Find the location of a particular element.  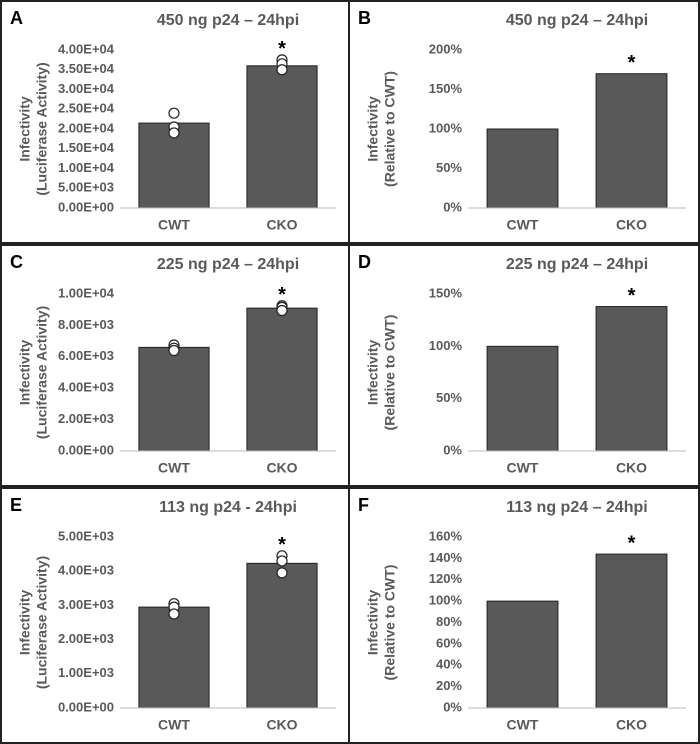

y-tick-label: 60% is located at coordinates (449, 642).